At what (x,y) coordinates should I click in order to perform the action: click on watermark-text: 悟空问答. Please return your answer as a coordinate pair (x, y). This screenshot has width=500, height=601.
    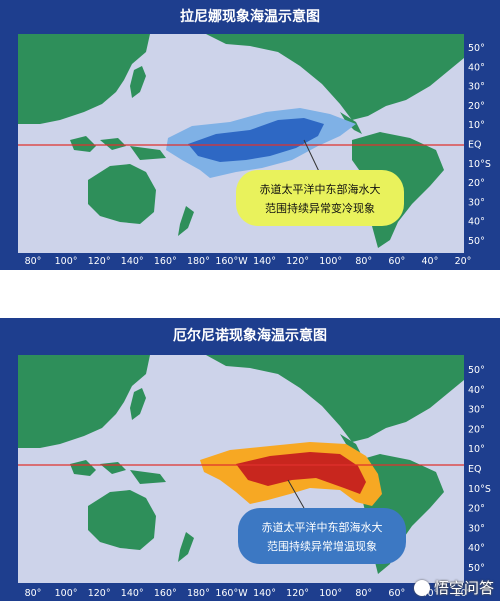
    Looking at the image, I should click on (463, 588).